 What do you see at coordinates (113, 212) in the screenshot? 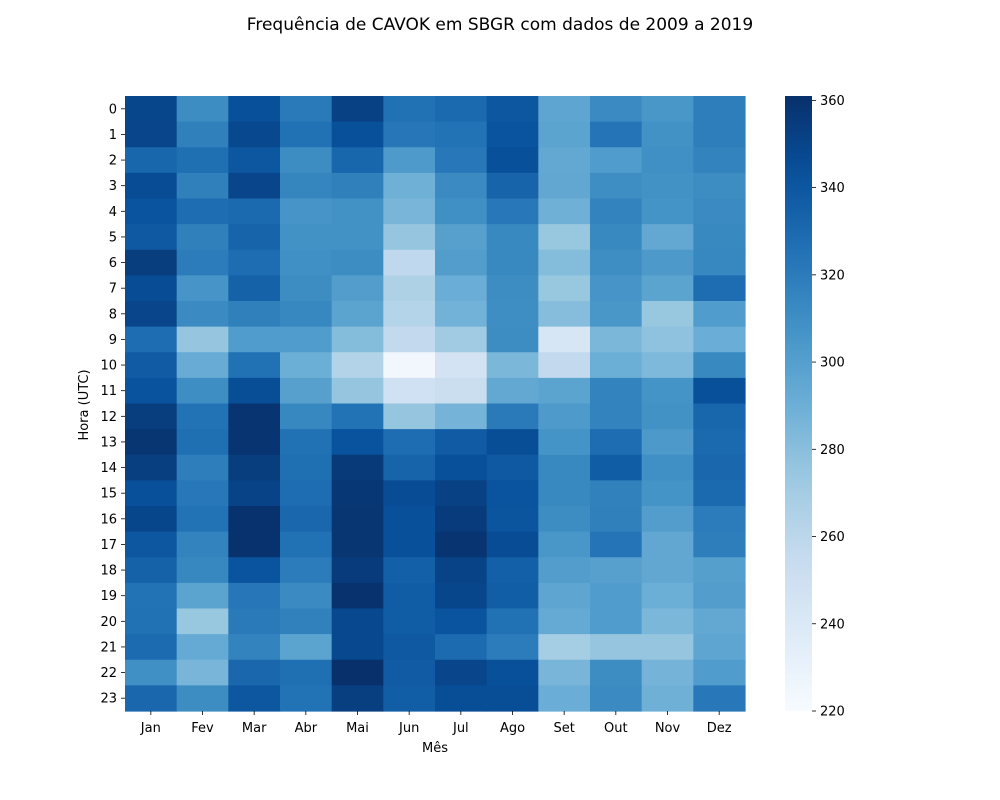
I see `y-tick-label: 4` at bounding box center [113, 212].